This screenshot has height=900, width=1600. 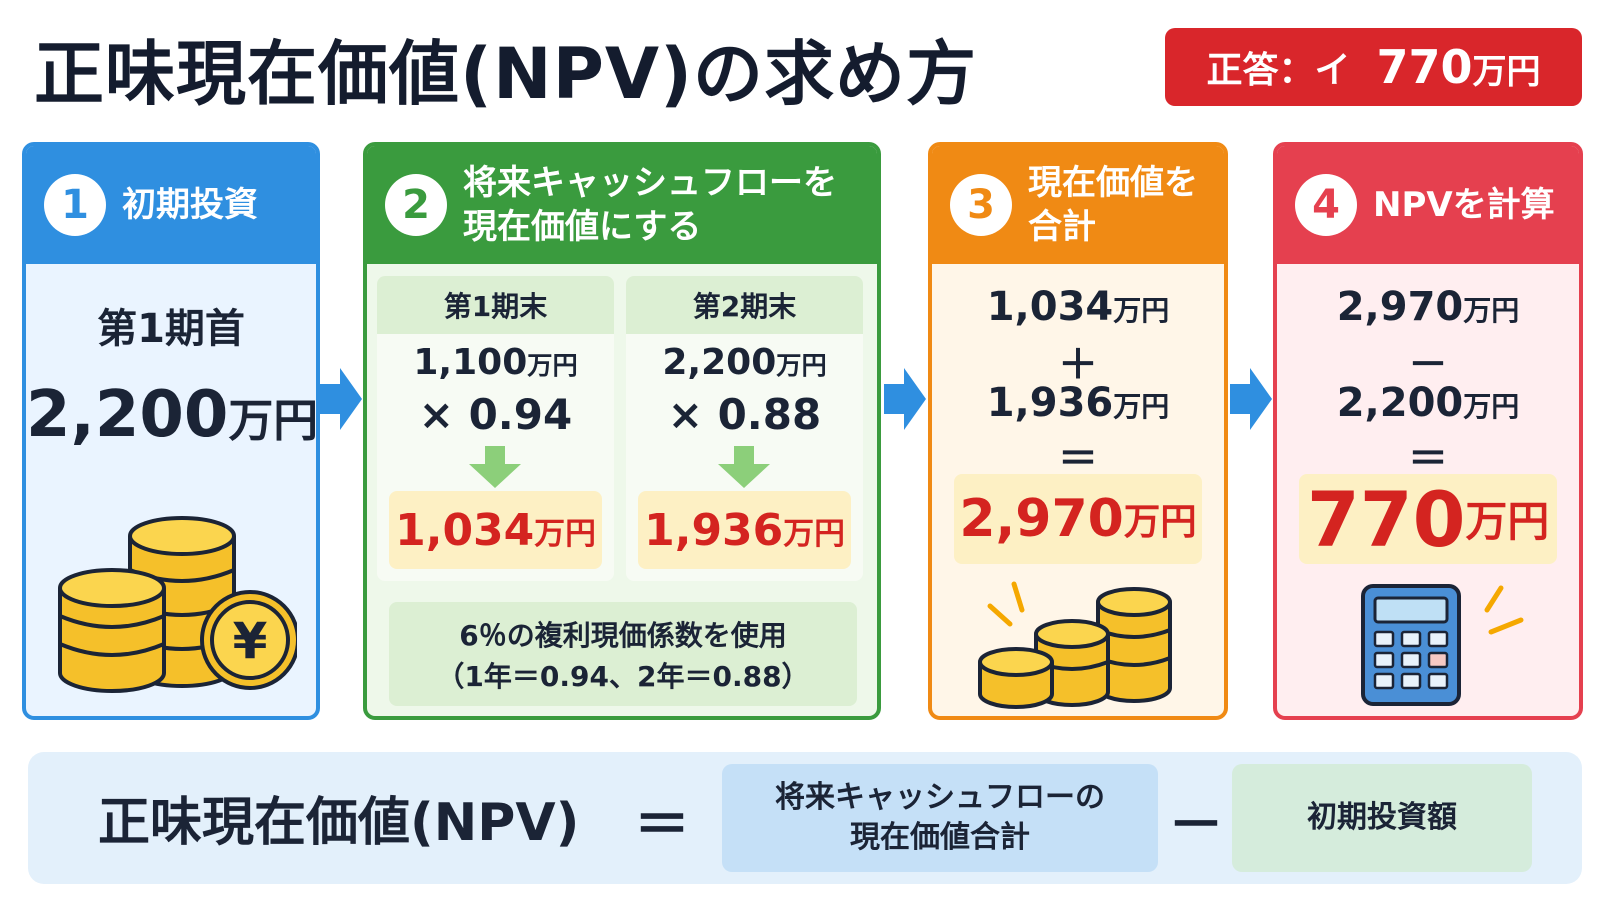 What do you see at coordinates (744, 414) in the screenshot?
I see `period-2-factor: × 0.88` at bounding box center [744, 414].